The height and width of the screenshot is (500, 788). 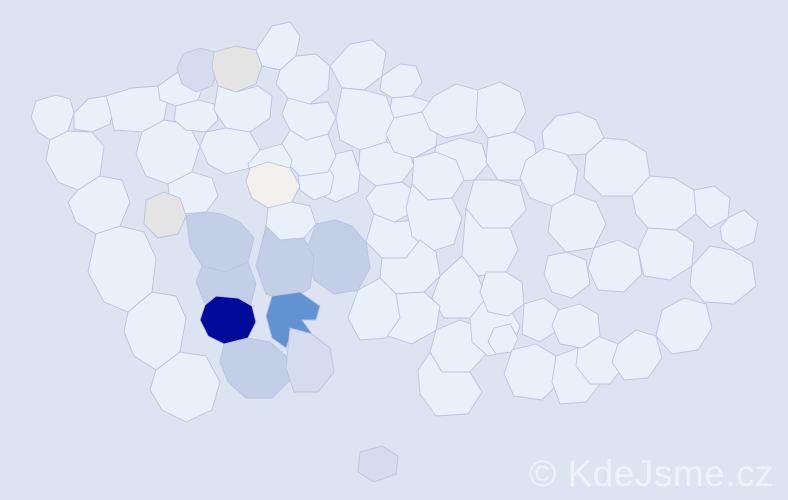 I want to click on district-pisek, so click(x=228, y=320).